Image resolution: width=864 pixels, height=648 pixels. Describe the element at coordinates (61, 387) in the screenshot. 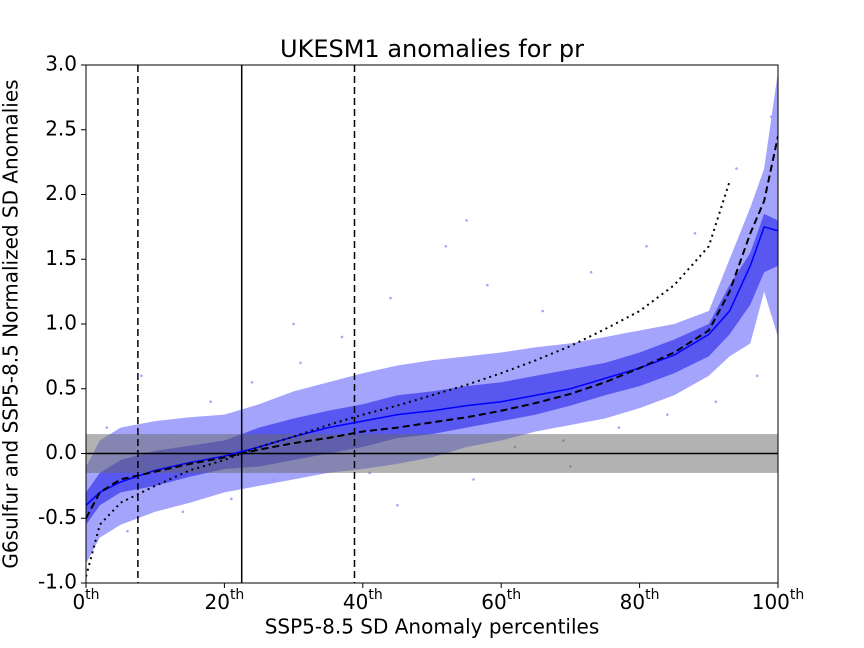

I see `y-tick-label: 0.5` at that location.